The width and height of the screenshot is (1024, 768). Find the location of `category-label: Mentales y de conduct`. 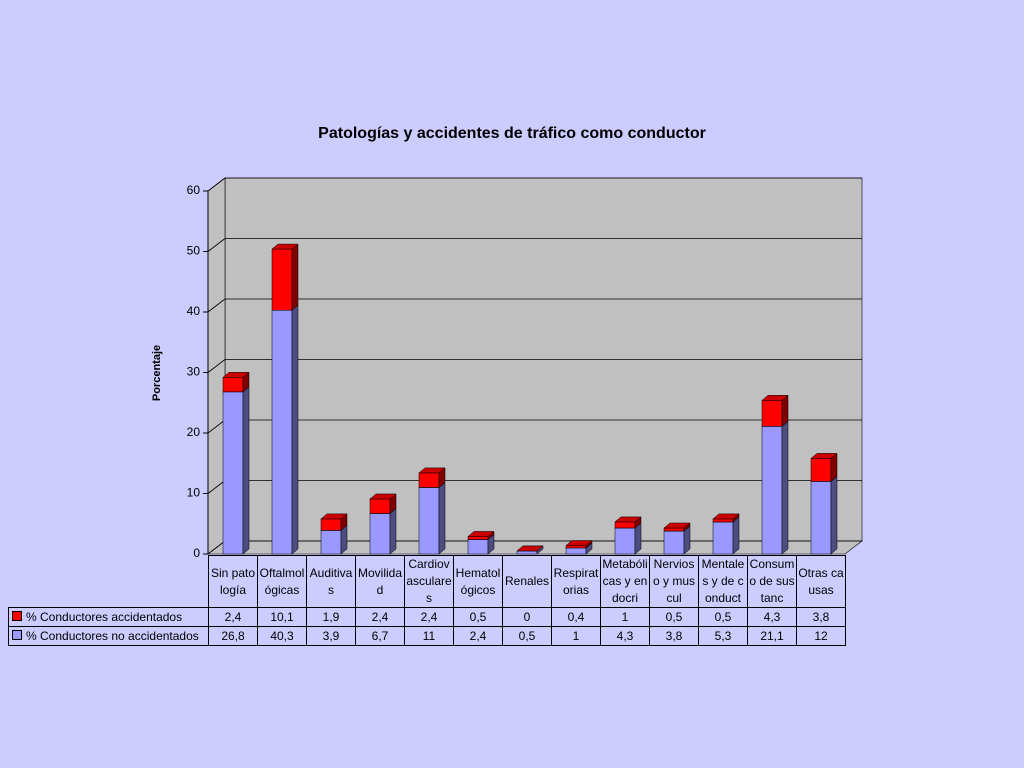

category-label: Mentales y de conduct is located at coordinates (723, 581).